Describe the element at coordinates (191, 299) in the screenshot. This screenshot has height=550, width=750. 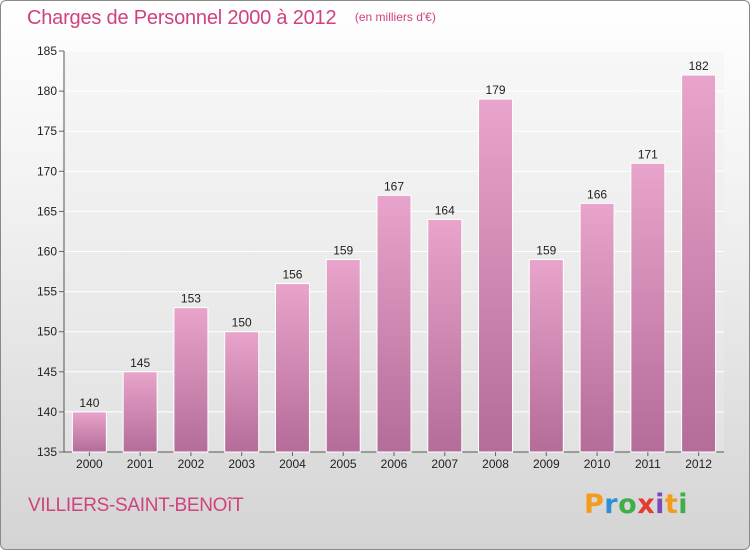
I see `bar-value-label: 153` at that location.